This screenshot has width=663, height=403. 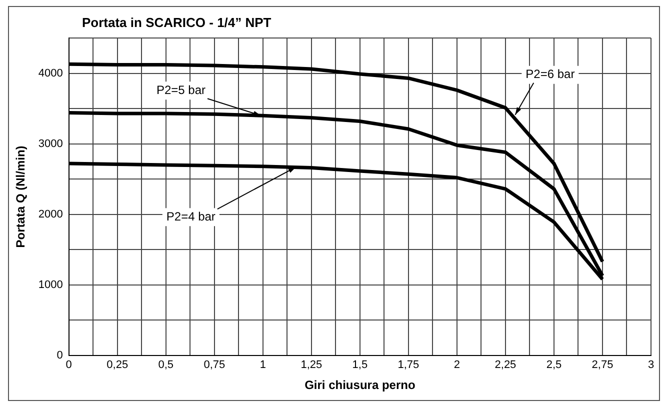 I want to click on x-tick-label: 2,25, so click(x=505, y=365).